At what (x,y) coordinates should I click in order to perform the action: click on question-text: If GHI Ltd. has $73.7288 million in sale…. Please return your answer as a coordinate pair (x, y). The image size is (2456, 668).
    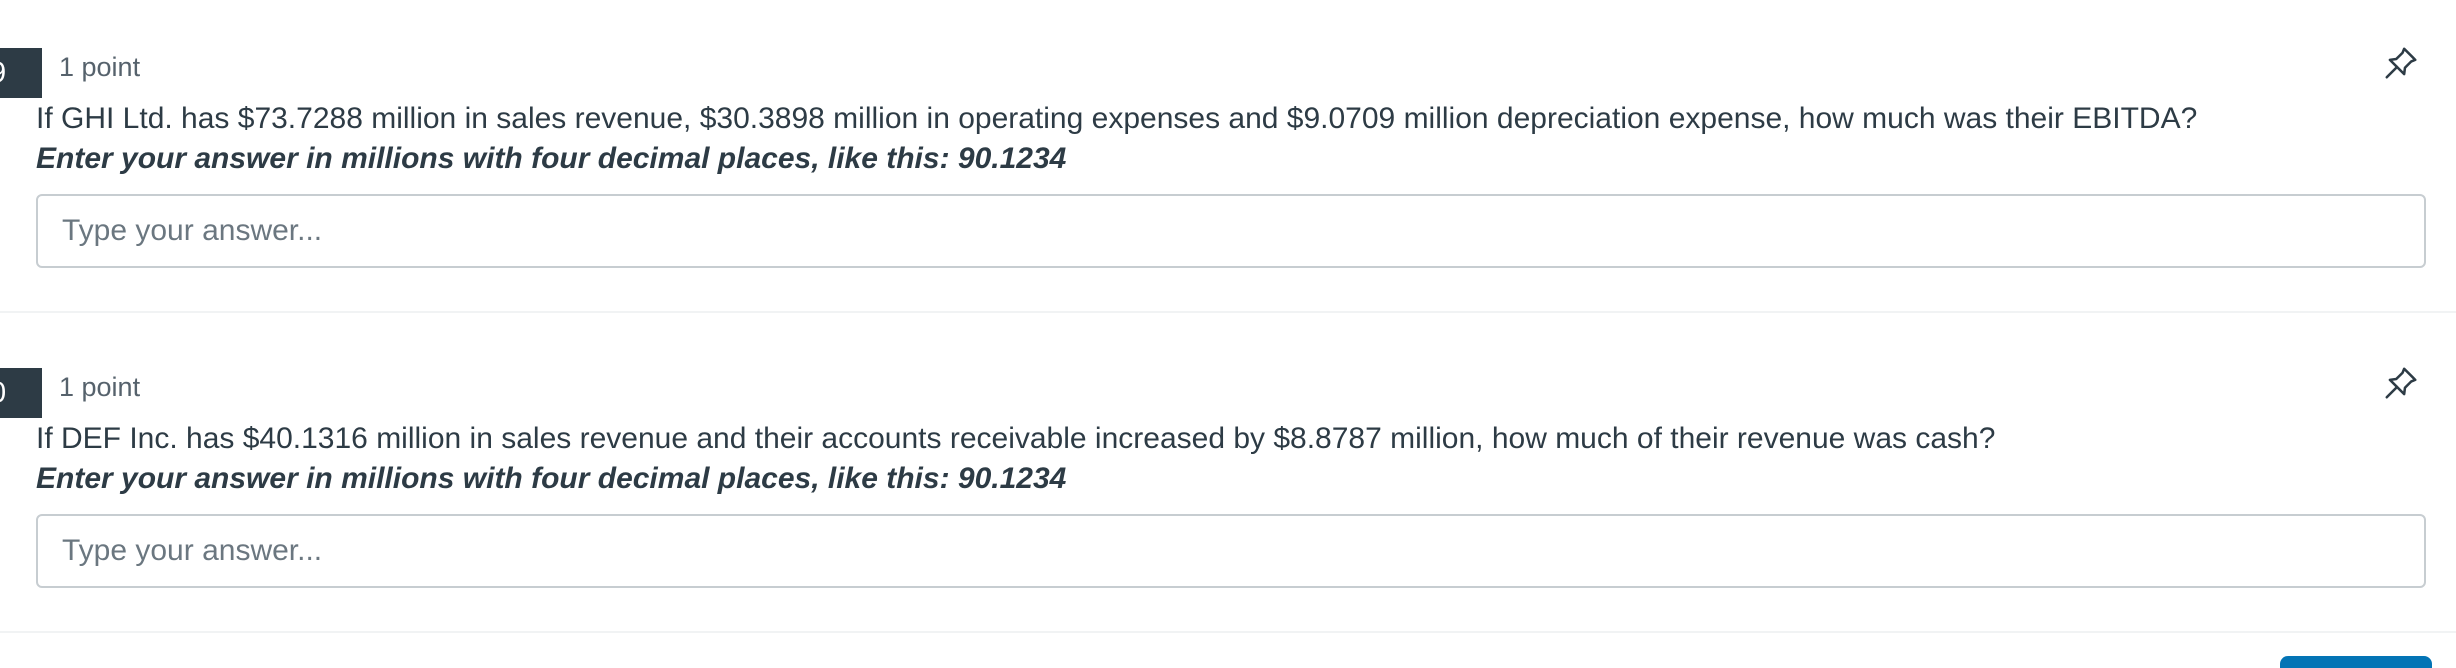
    Looking at the image, I should click on (1117, 118).